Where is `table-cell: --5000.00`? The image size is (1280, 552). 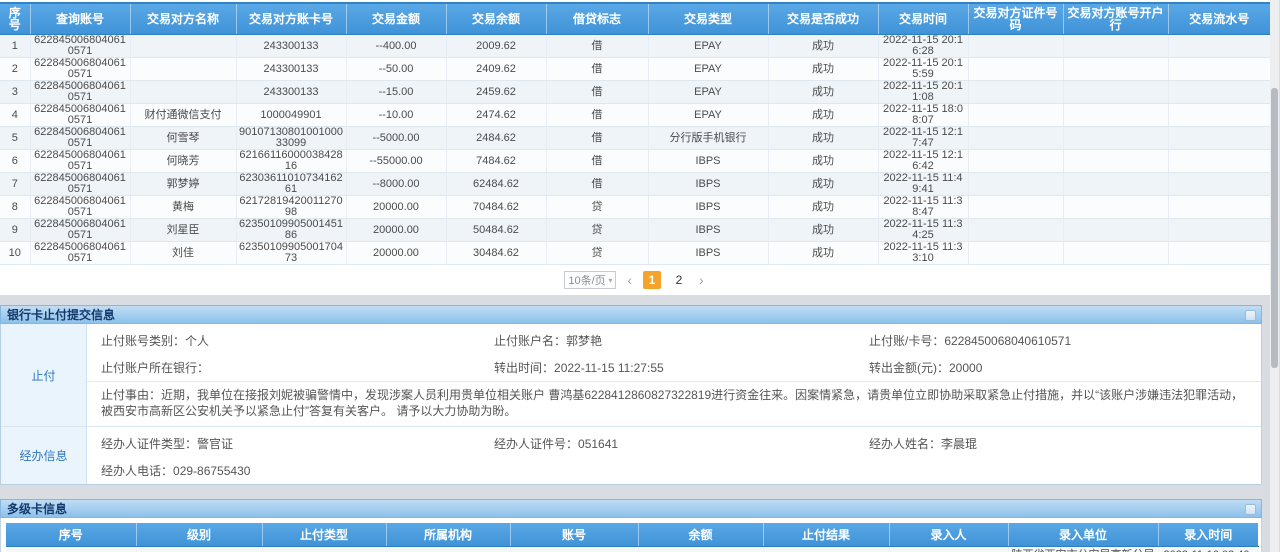
table-cell: --5000.00 is located at coordinates (396, 138).